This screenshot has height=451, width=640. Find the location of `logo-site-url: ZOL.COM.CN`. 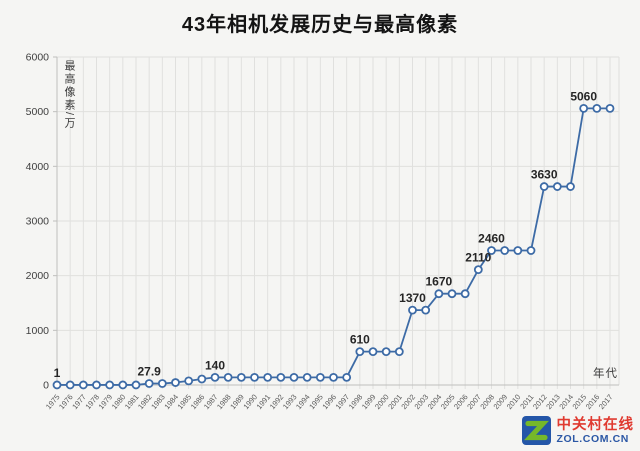

logo-site-url: ZOL.COM.CN is located at coordinates (592, 438).